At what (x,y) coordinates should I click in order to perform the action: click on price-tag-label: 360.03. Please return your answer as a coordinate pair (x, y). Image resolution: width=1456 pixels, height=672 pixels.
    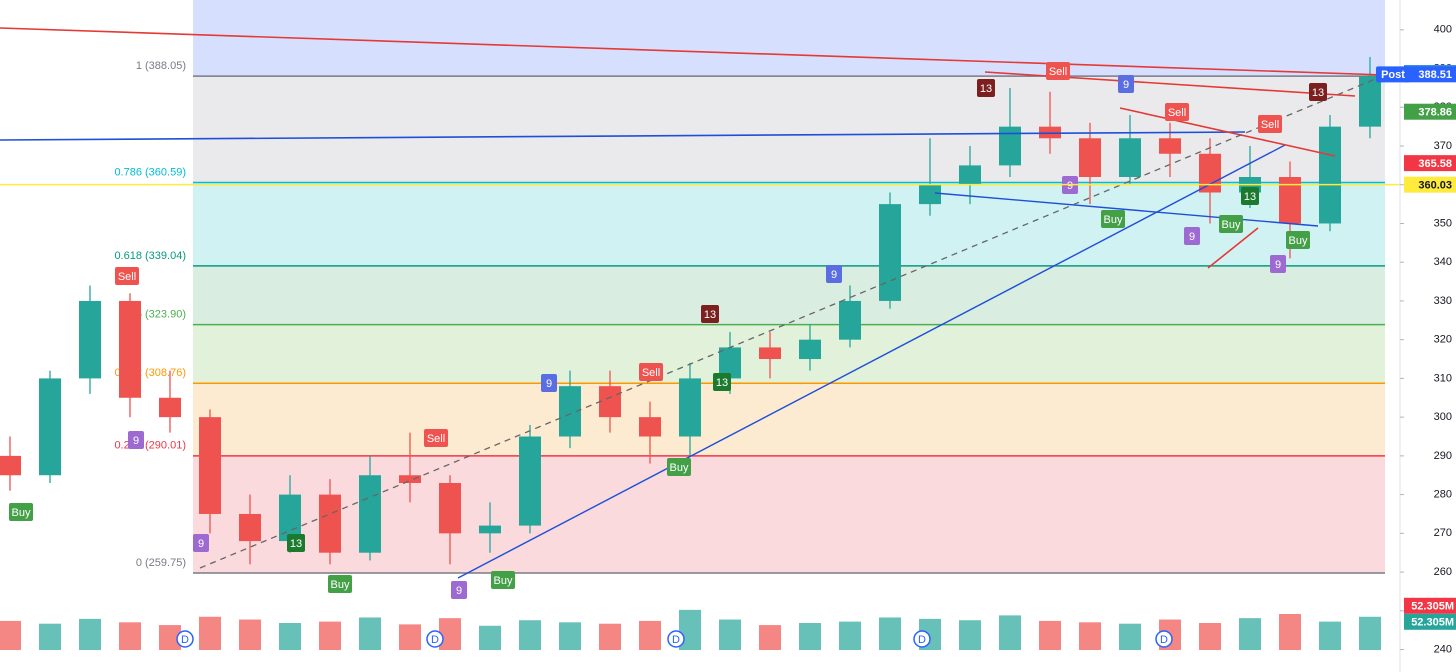
    Looking at the image, I should click on (1435, 186).